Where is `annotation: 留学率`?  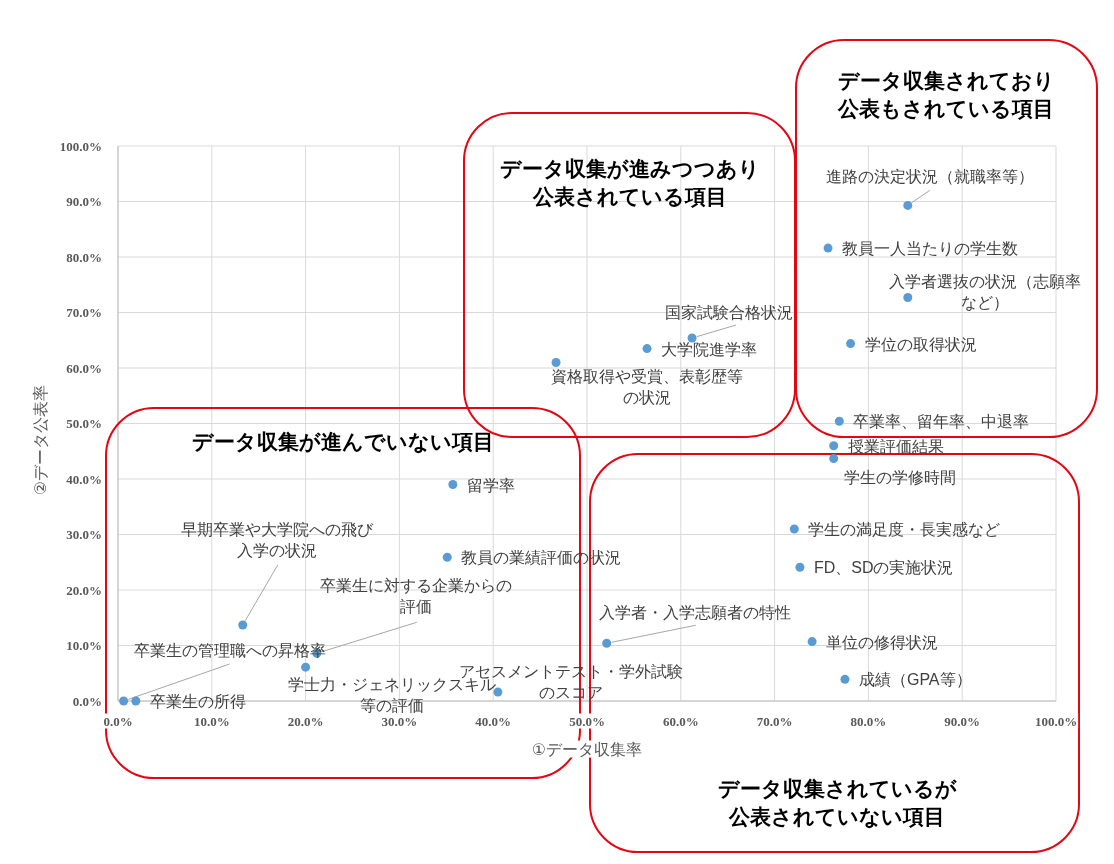 annotation: 留学率 is located at coordinates (490, 485).